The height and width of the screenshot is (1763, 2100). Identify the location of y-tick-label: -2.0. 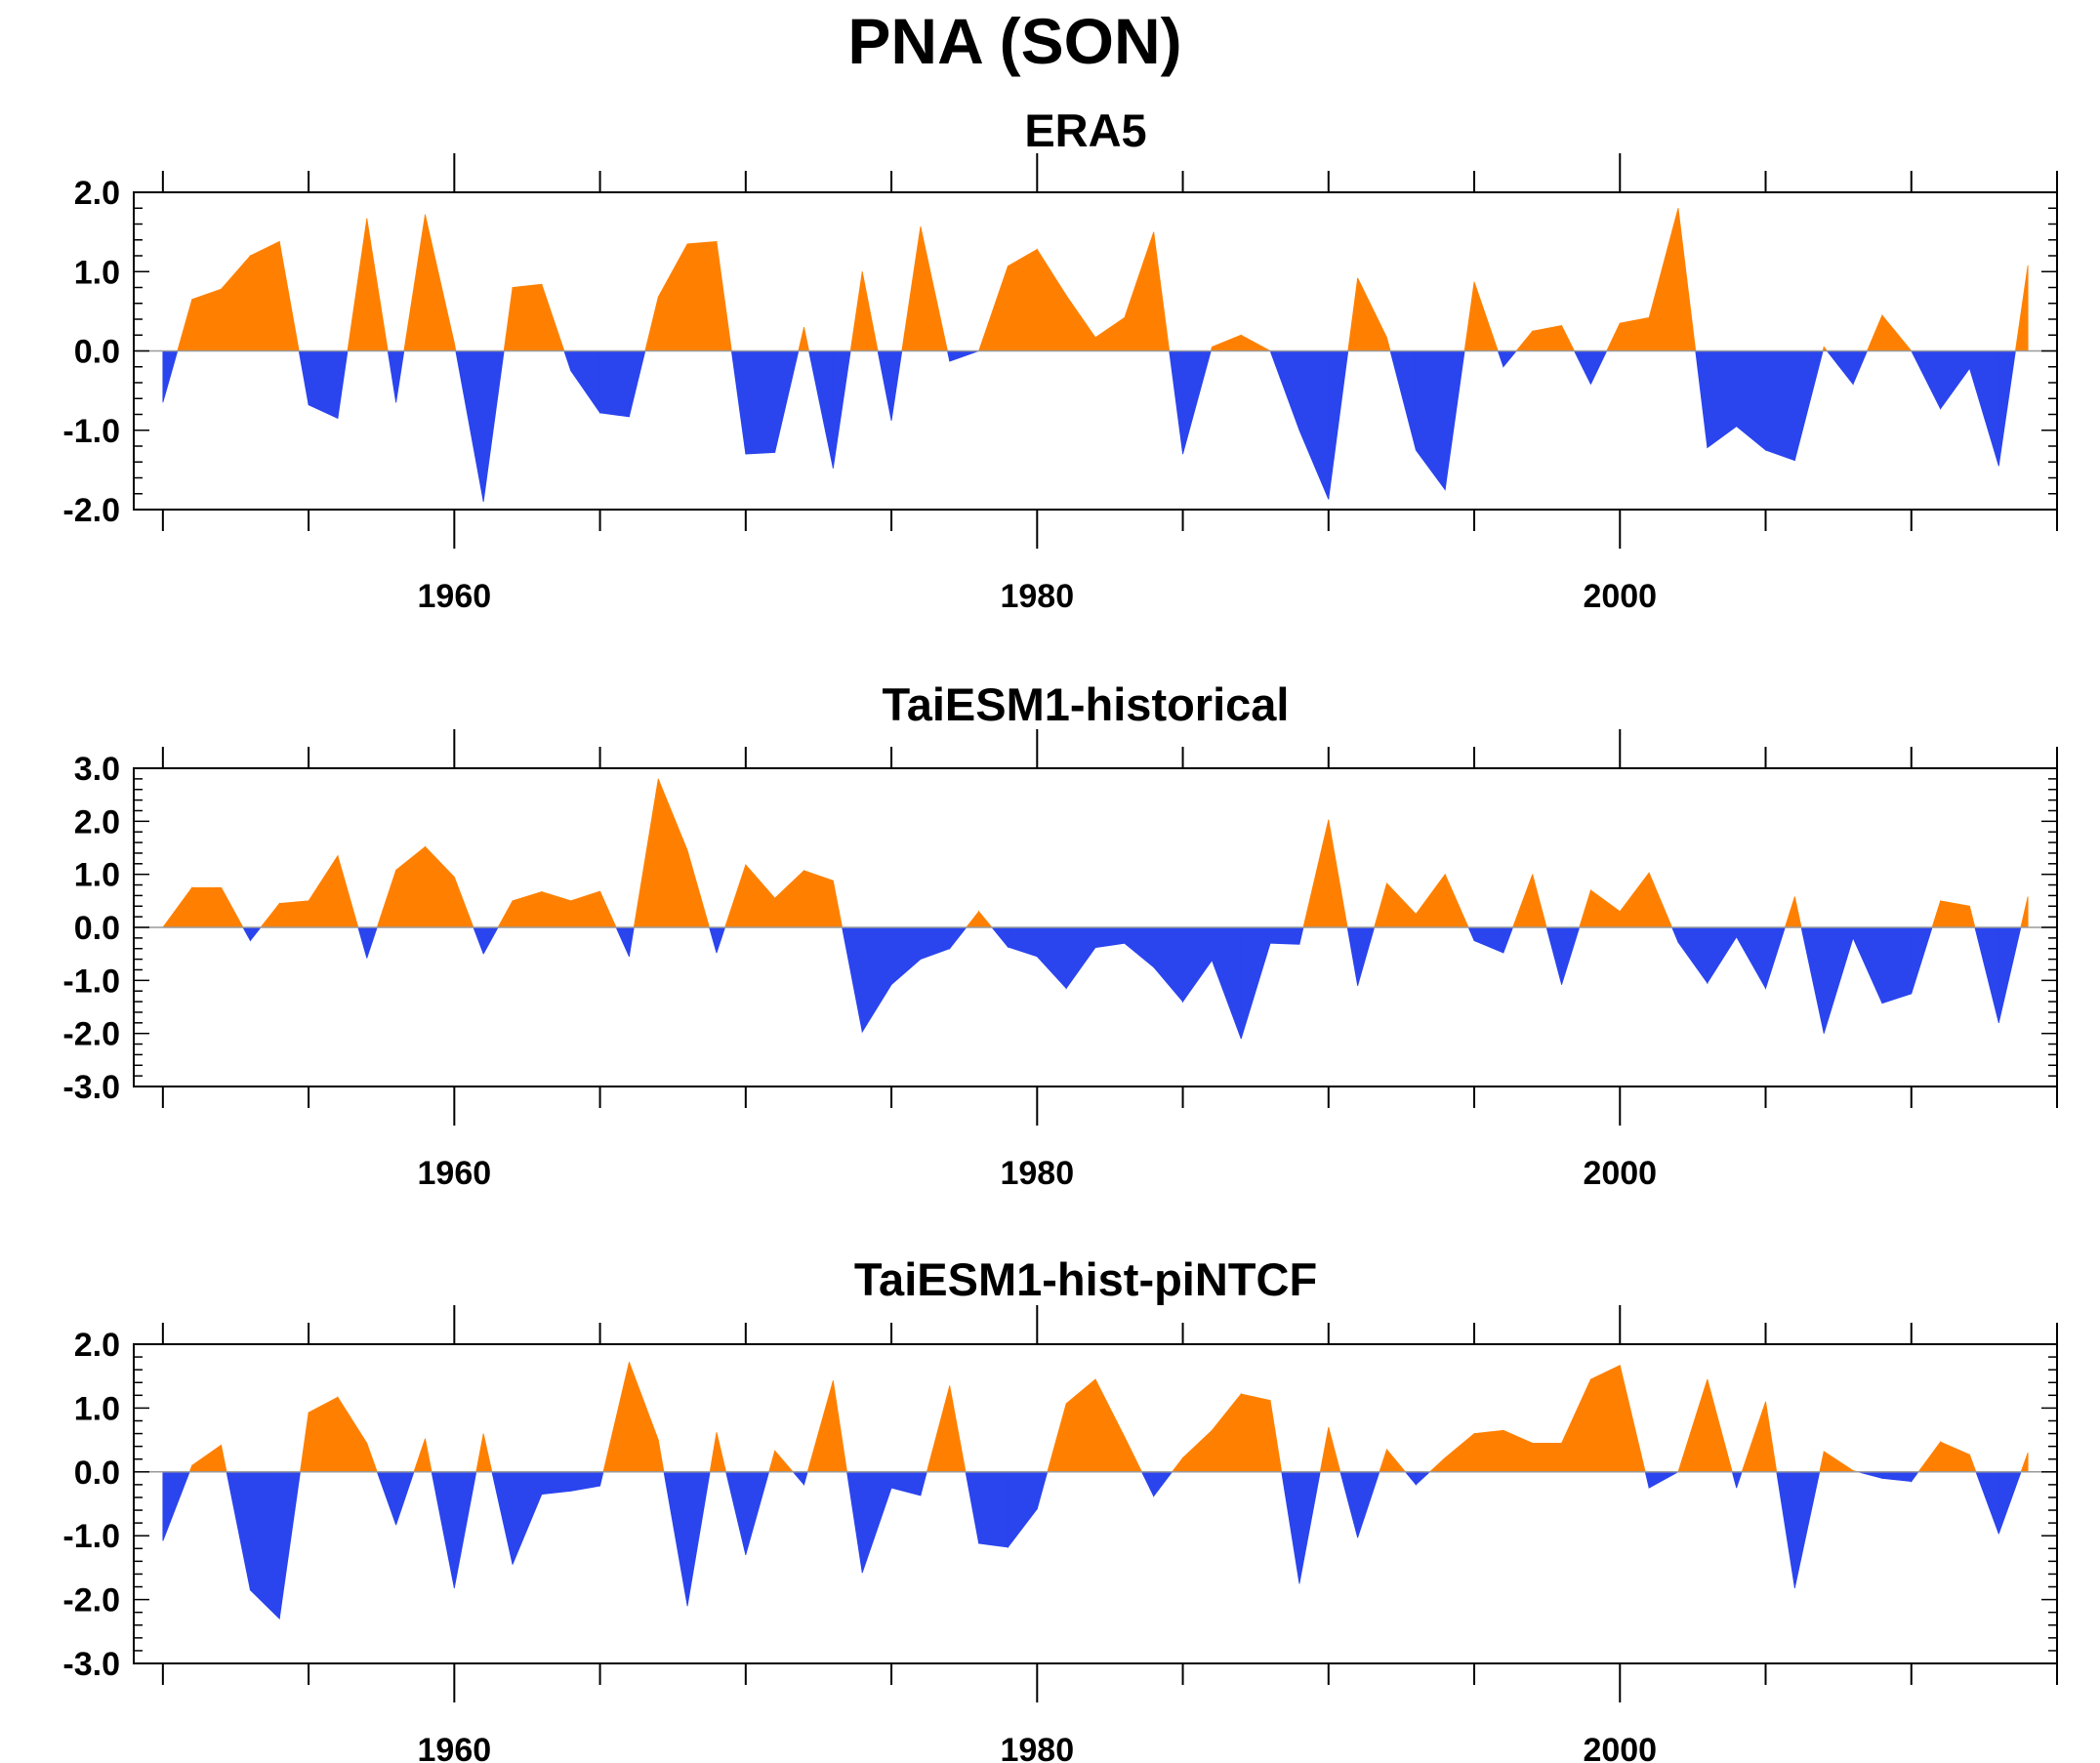
(91, 1601).